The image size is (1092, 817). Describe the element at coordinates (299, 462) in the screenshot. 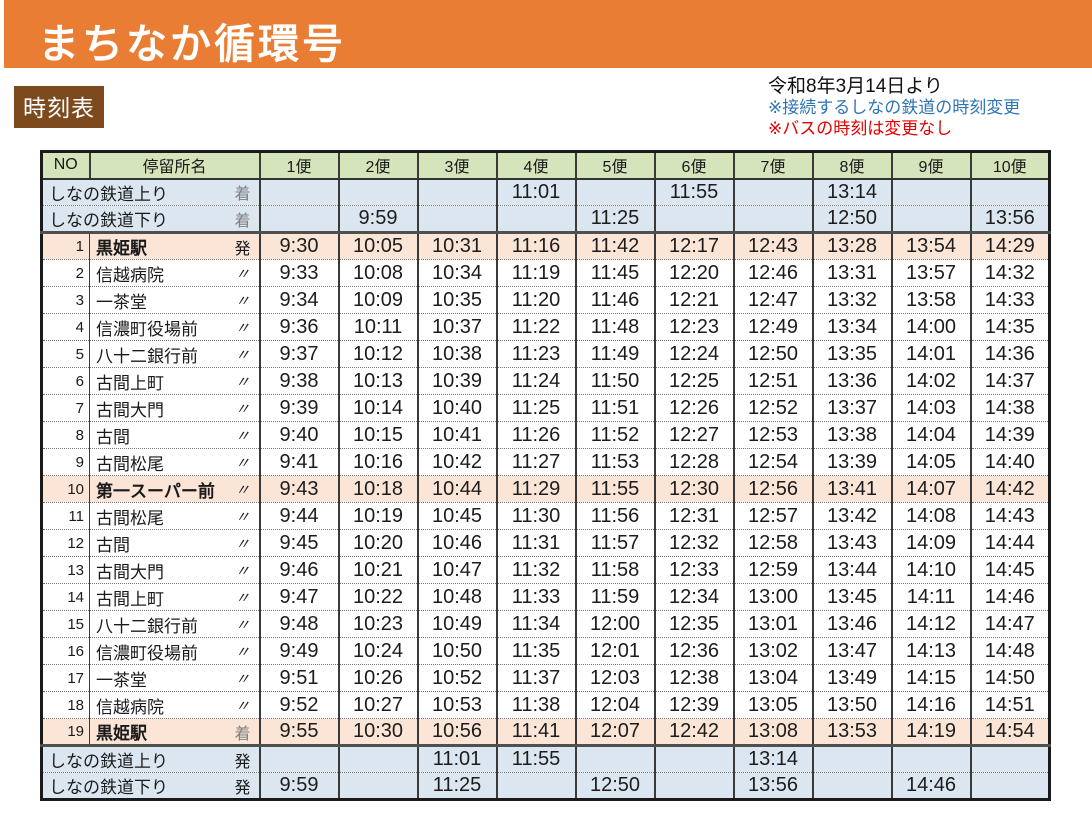

I see `time-cell: 9:41` at that location.